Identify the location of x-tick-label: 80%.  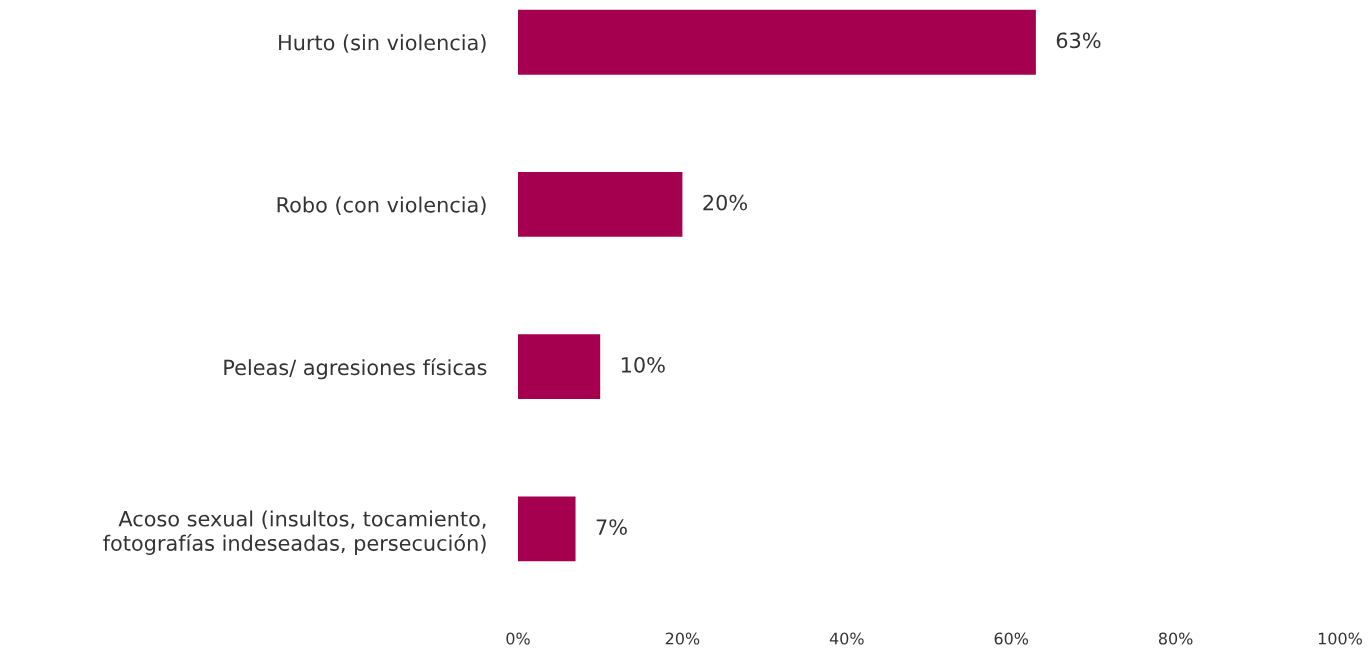
(1175, 638).